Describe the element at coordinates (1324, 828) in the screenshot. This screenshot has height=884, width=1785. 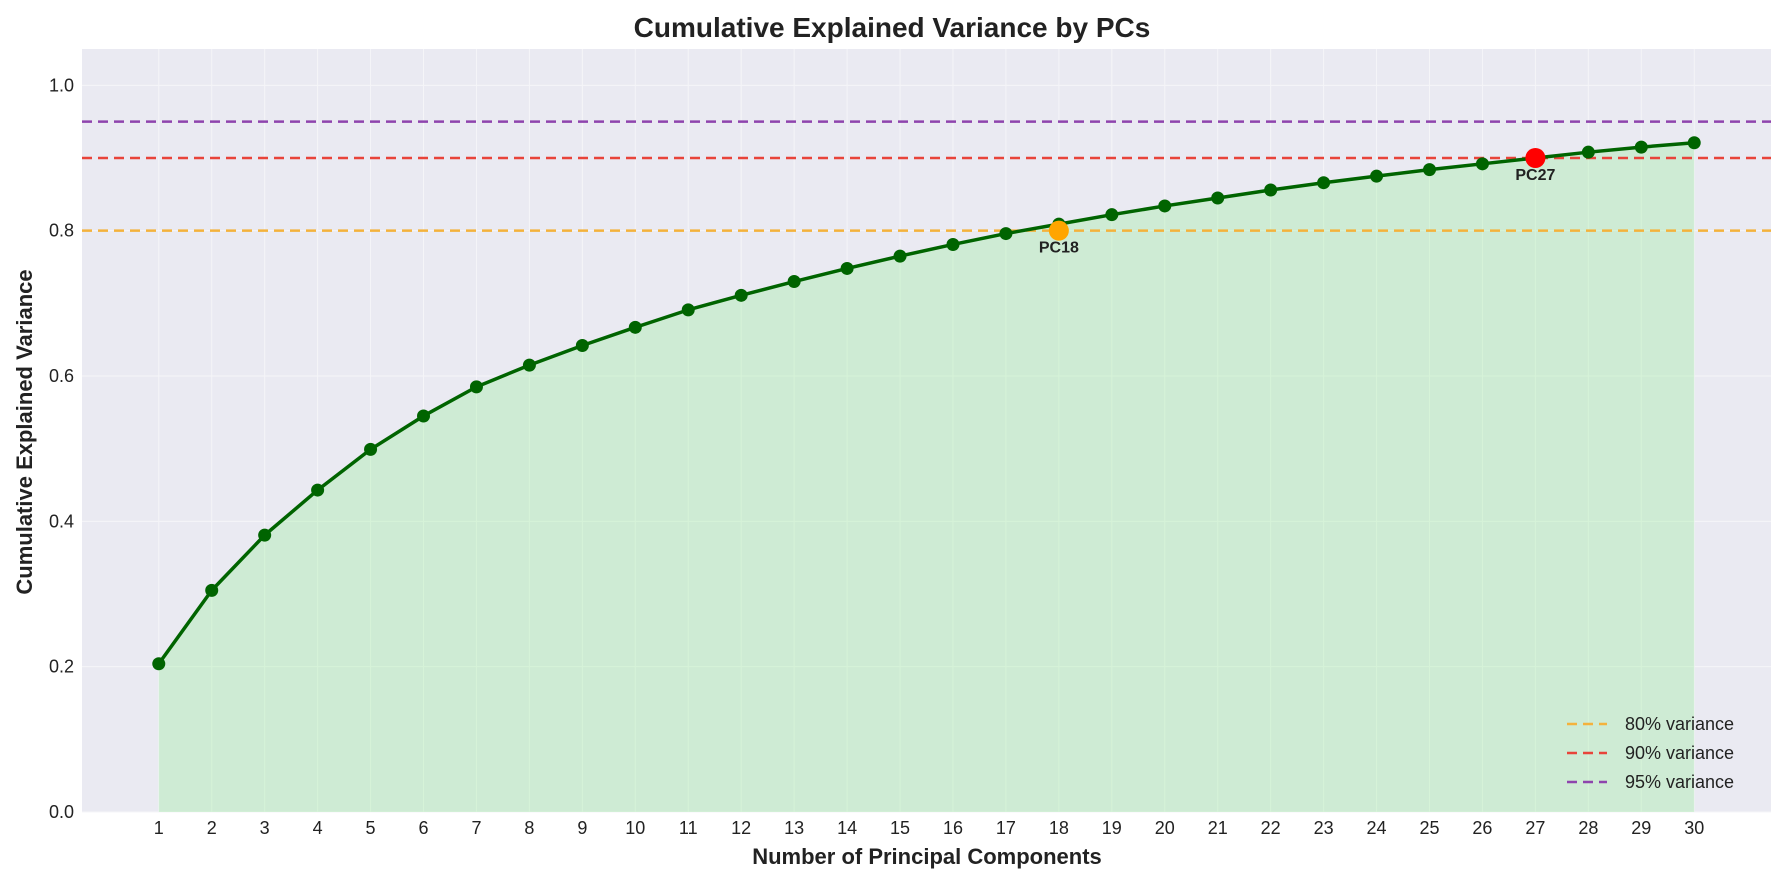
I see `x-tick-label: 23` at that location.